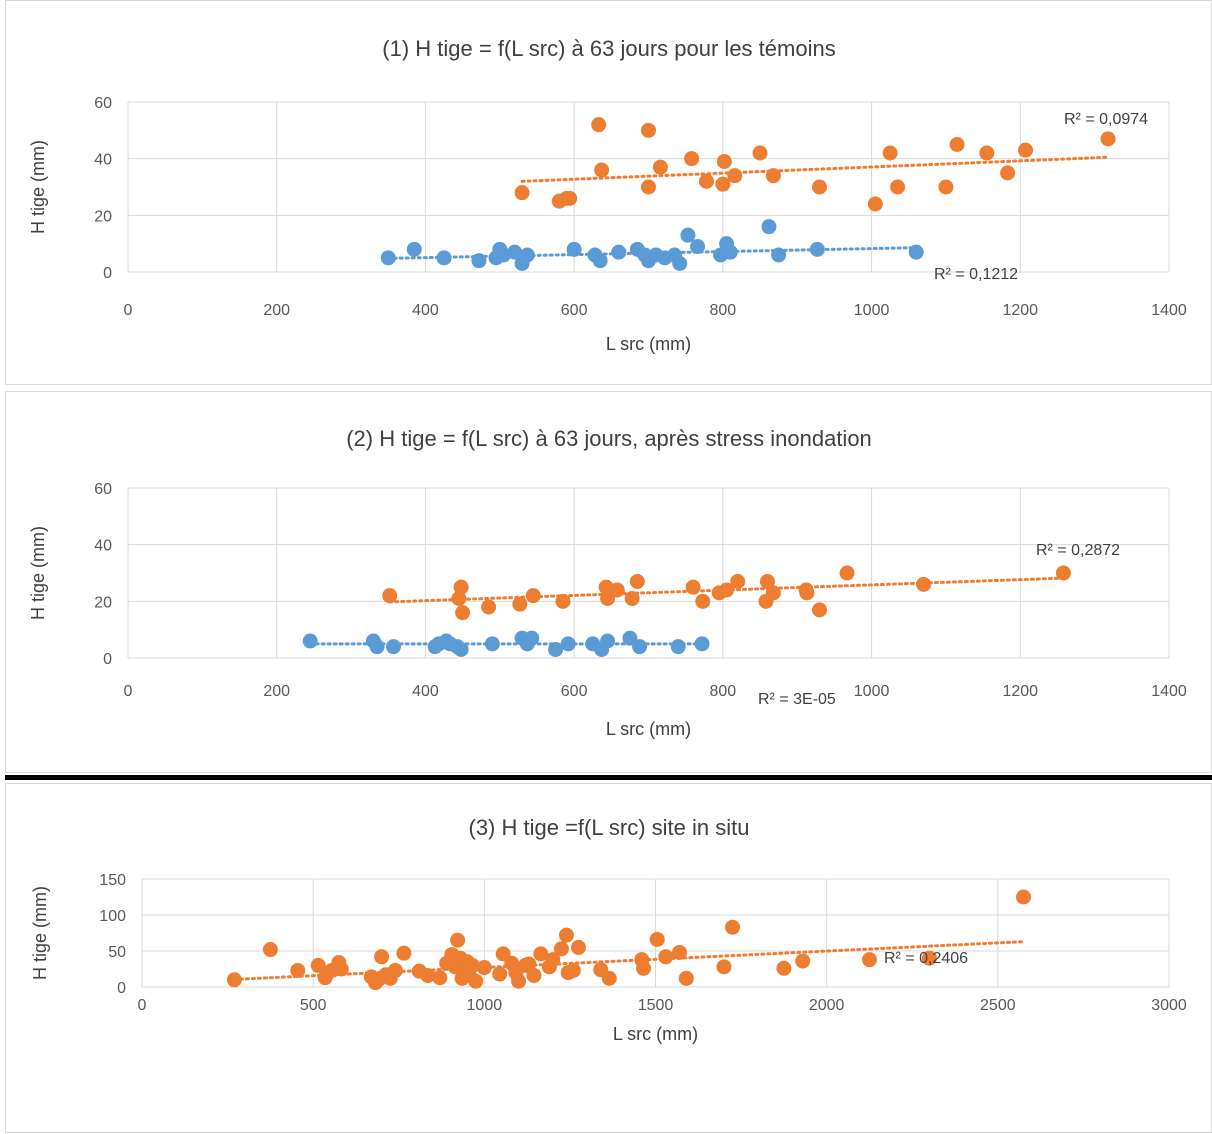 The width and height of the screenshot is (1212, 1134). What do you see at coordinates (1078, 550) in the screenshot?
I see `r-squared-label: R² = 0,2872` at bounding box center [1078, 550].